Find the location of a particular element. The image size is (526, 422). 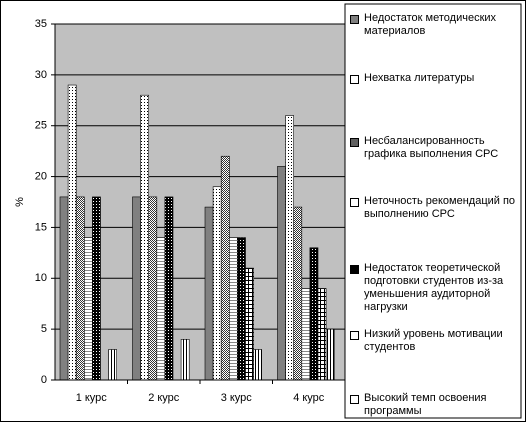

legend-item: Высокий темп освоения программы is located at coordinates (435, 405).